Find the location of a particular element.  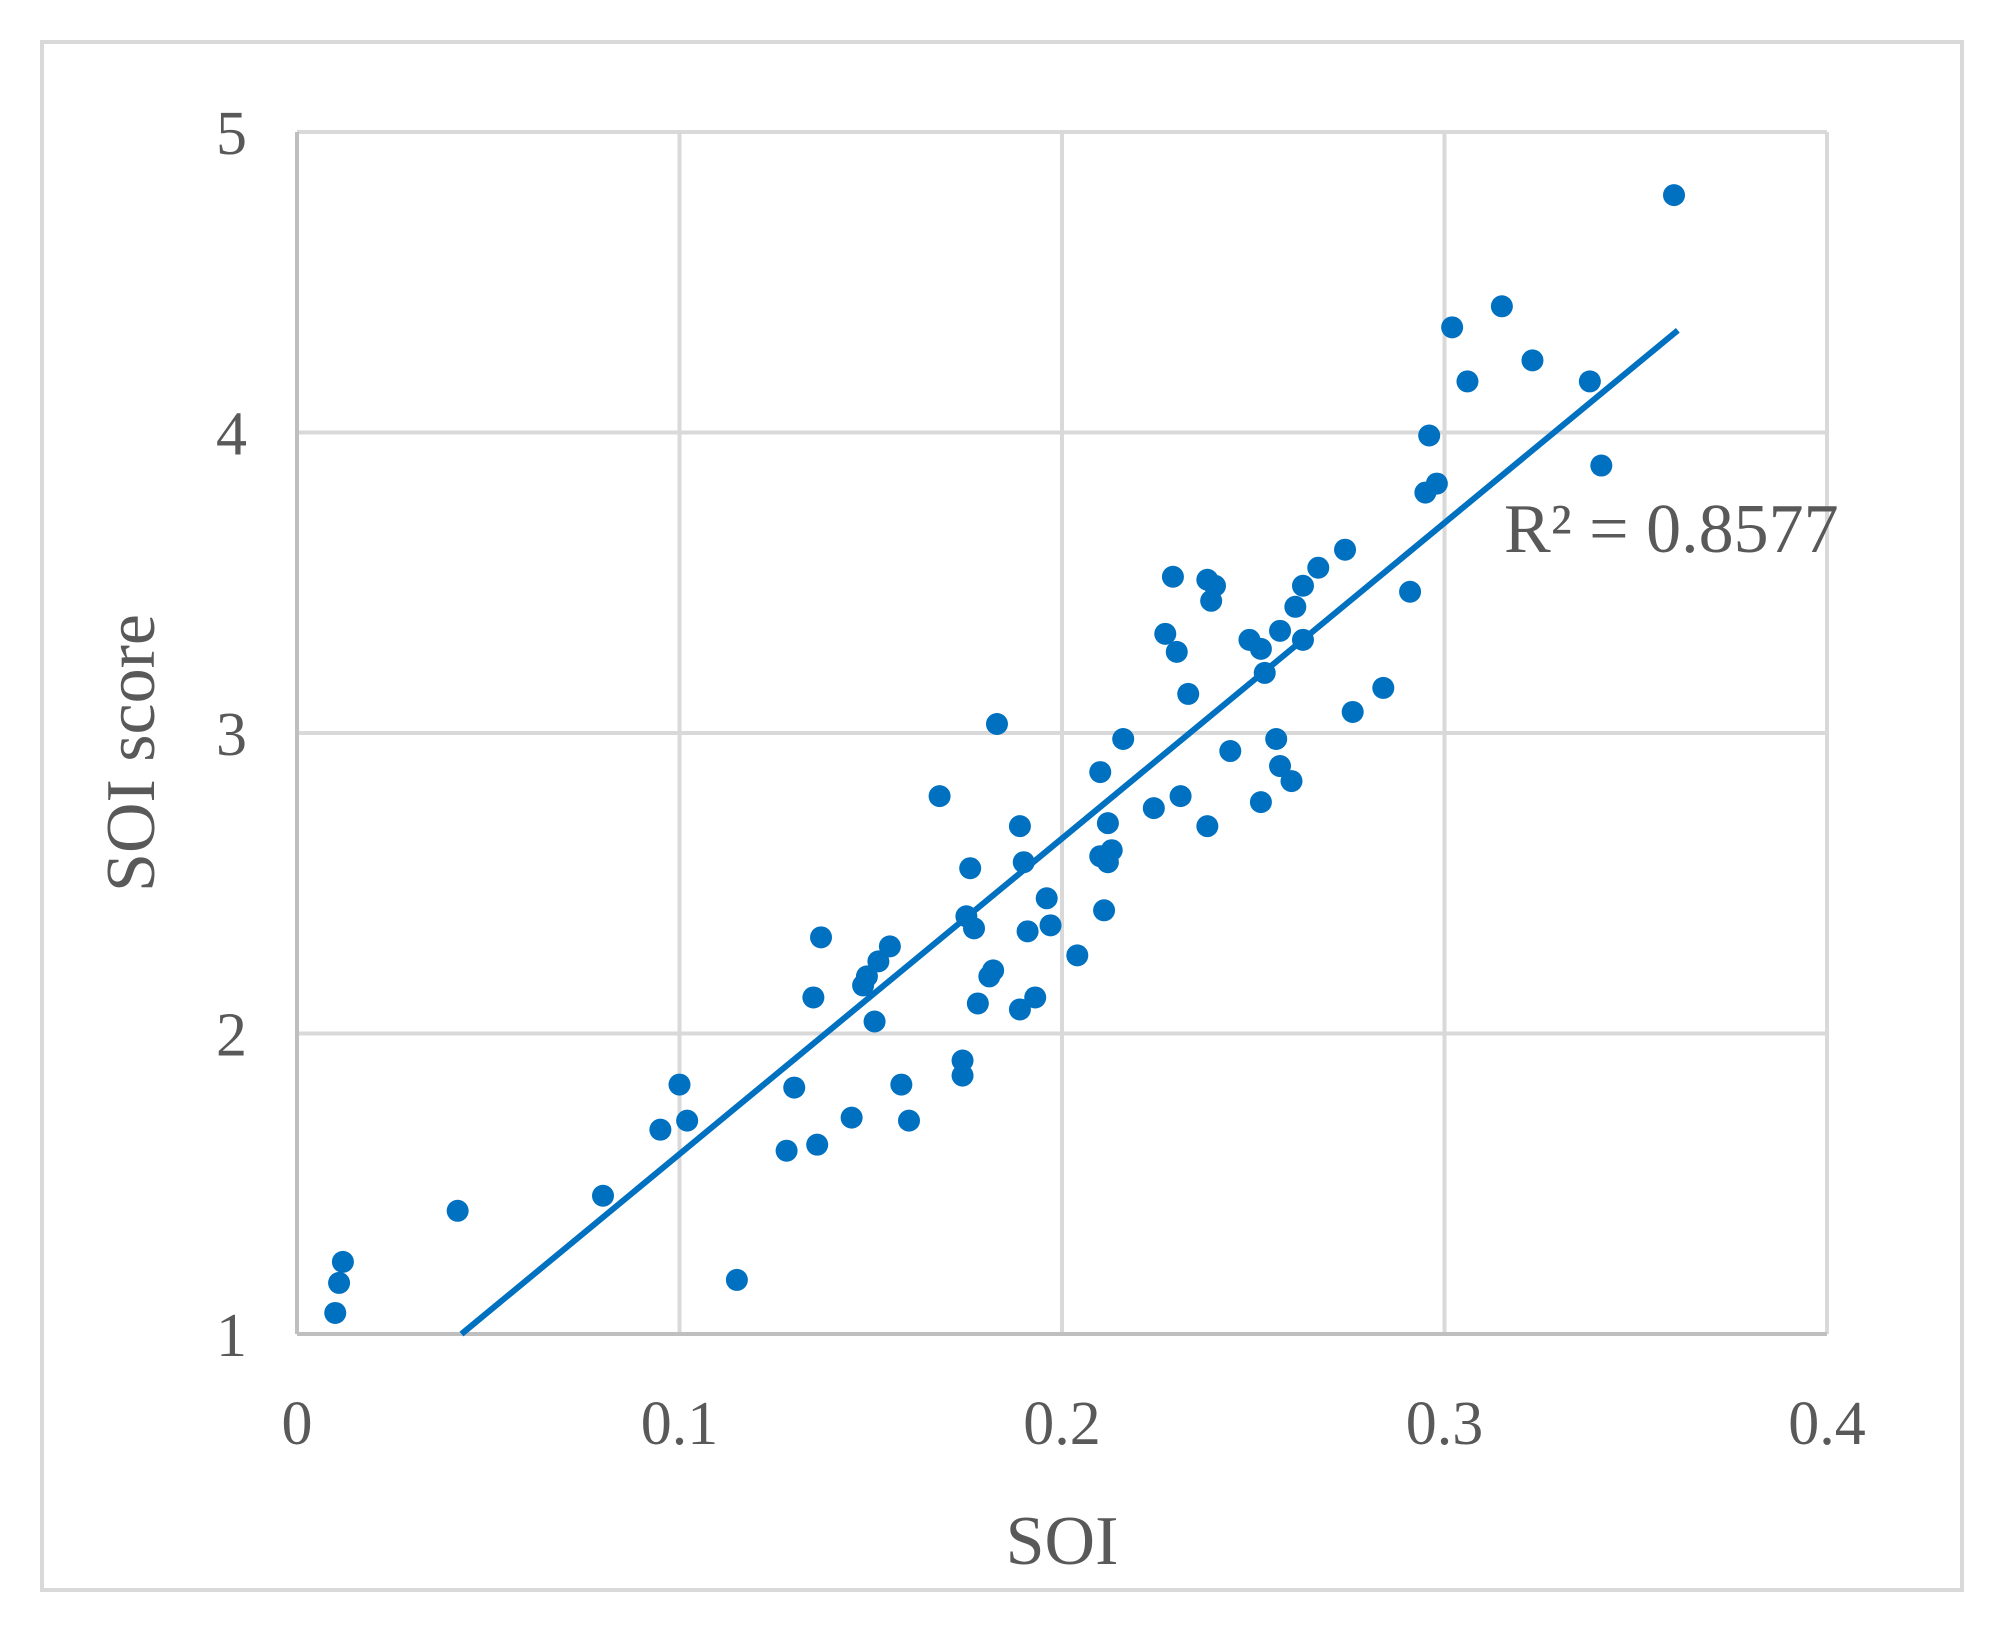

x-tick-label-4: 0.4 is located at coordinates (1827, 1424).